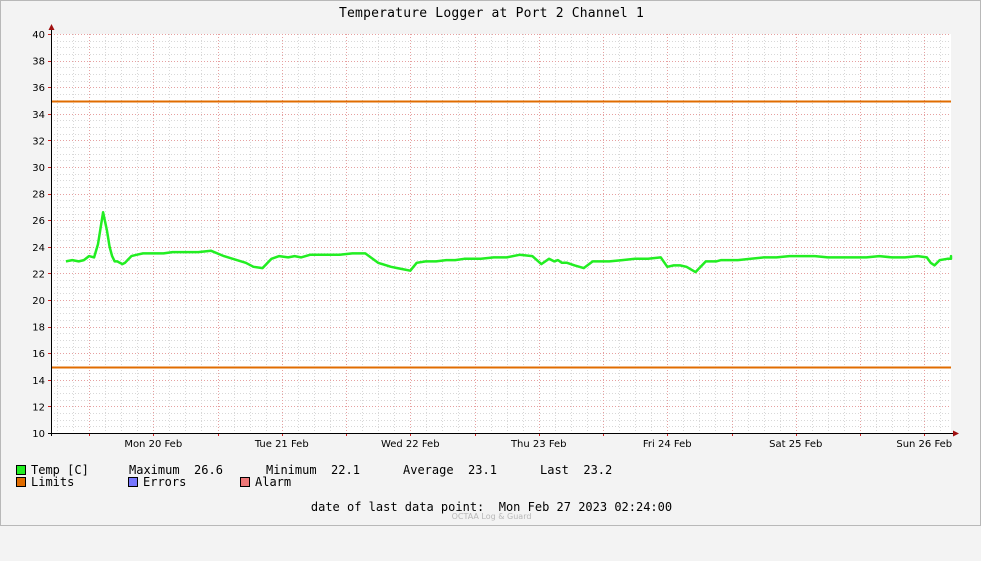 This screenshot has width=981, height=561. Describe the element at coordinates (21, 470) in the screenshot. I see `temp-swatch` at that location.